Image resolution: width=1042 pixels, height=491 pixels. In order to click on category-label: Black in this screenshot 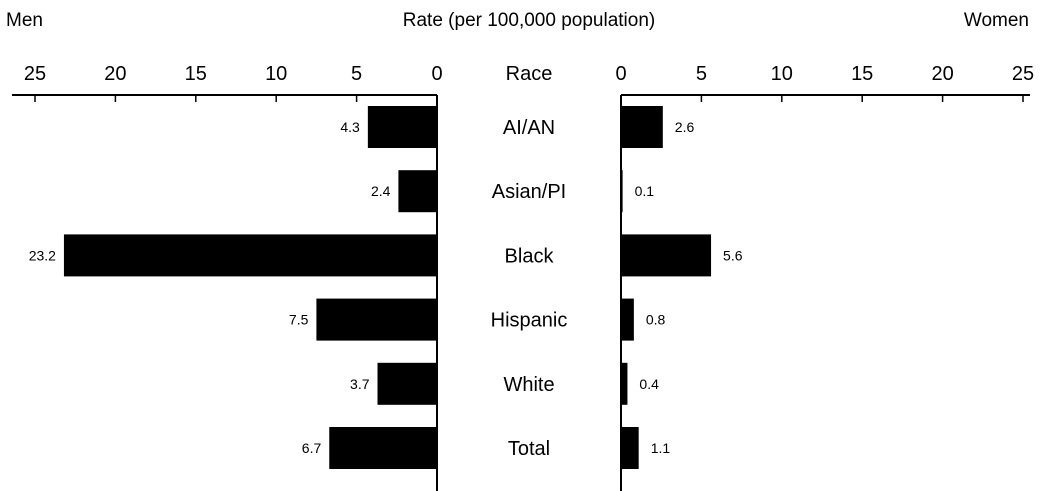, I will do `click(530, 256)`.